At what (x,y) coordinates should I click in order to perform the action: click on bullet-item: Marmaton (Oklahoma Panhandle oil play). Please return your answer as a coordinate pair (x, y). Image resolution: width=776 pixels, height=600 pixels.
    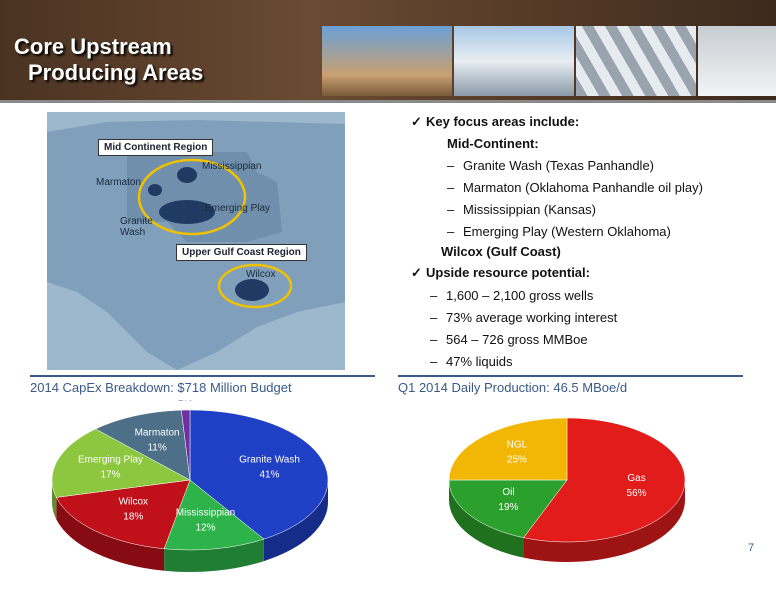
    Looking at the image, I should click on (583, 187).